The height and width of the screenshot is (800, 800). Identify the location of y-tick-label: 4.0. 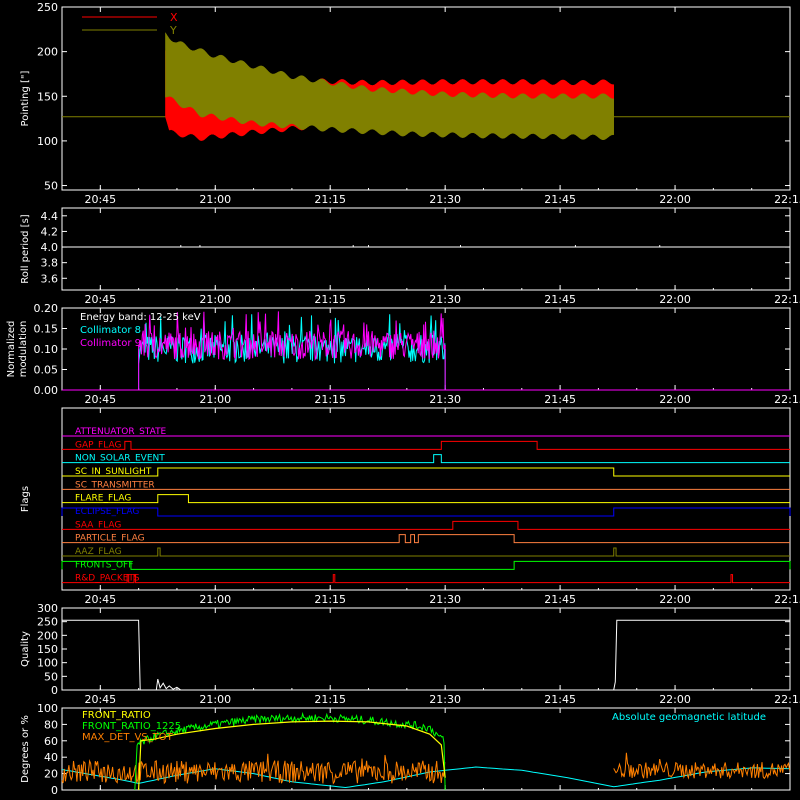
(50, 247).